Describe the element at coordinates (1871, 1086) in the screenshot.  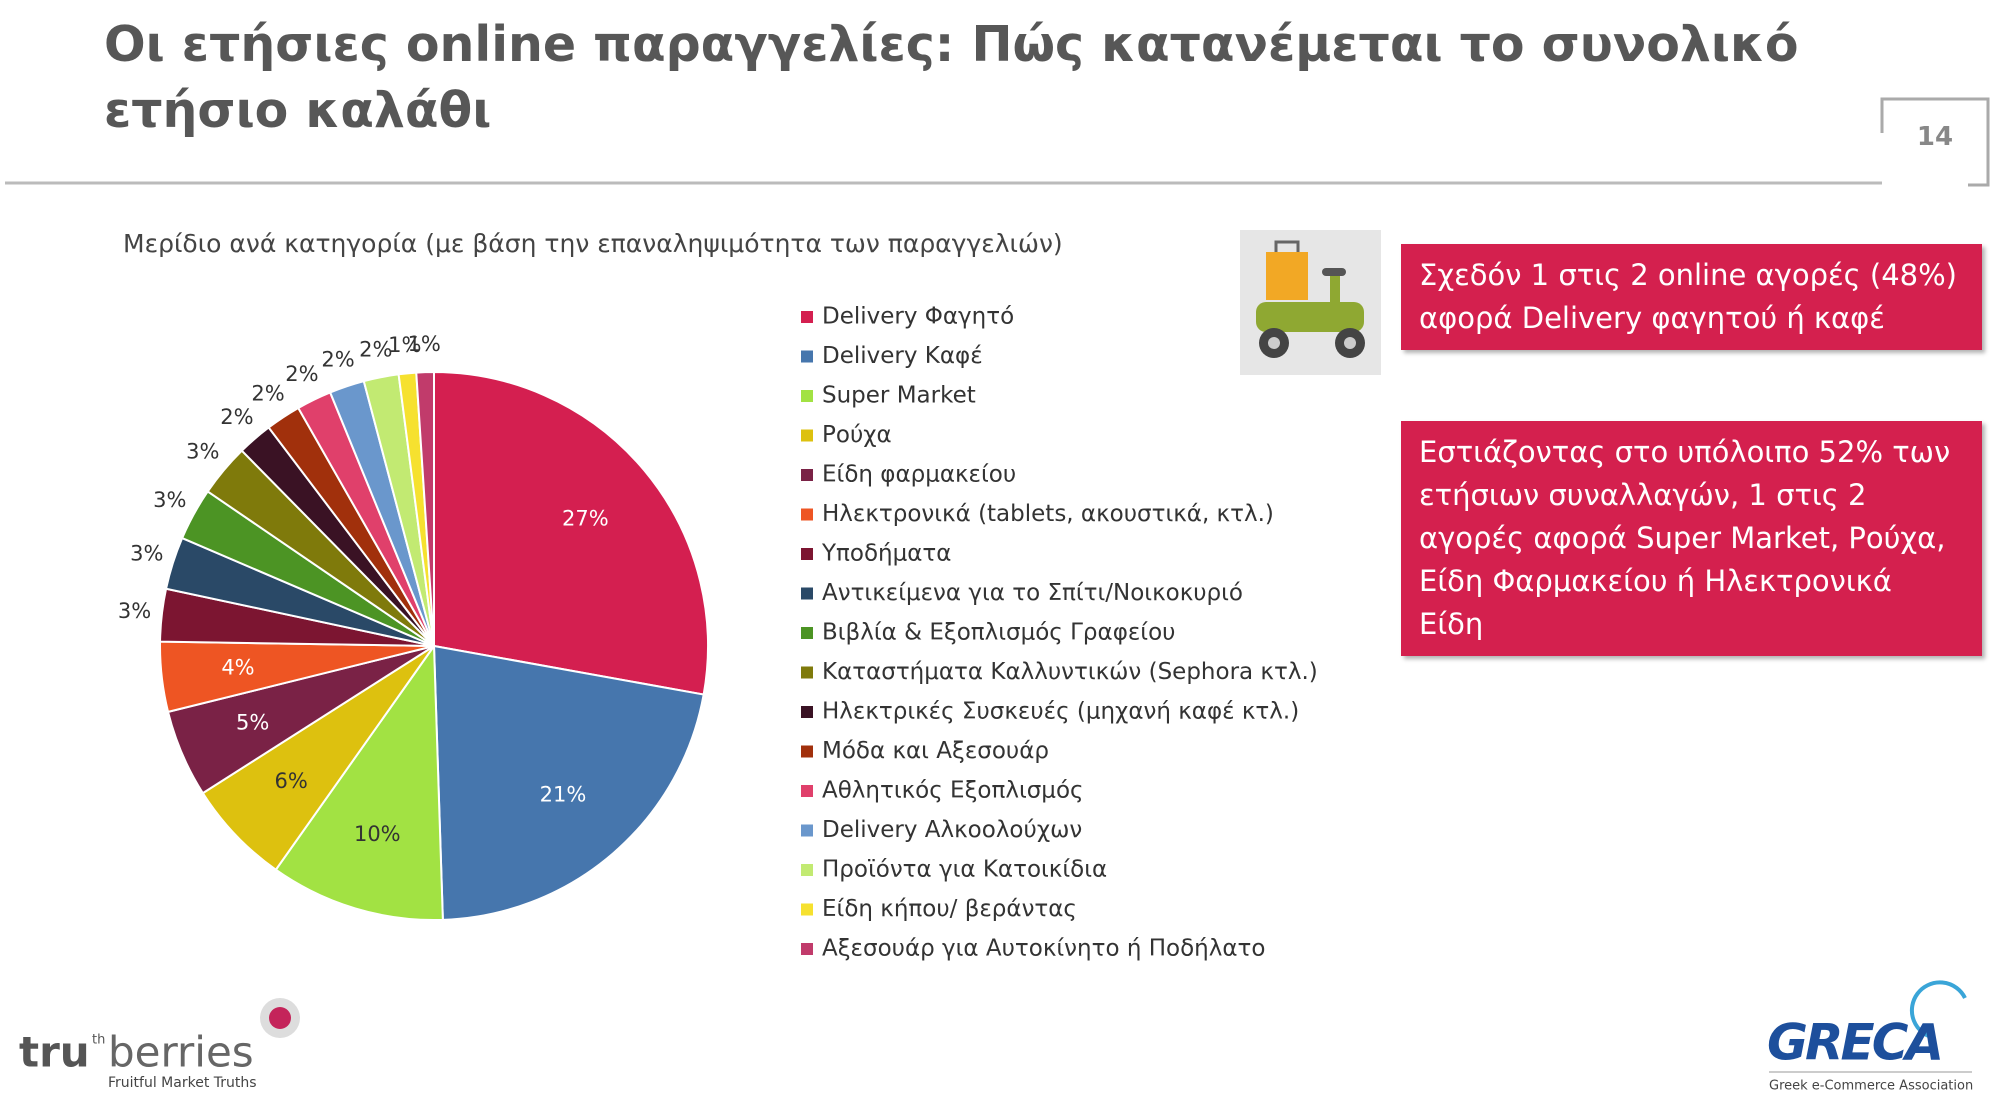
I see `logo-tagline: Greek e-Commerce Association` at that location.